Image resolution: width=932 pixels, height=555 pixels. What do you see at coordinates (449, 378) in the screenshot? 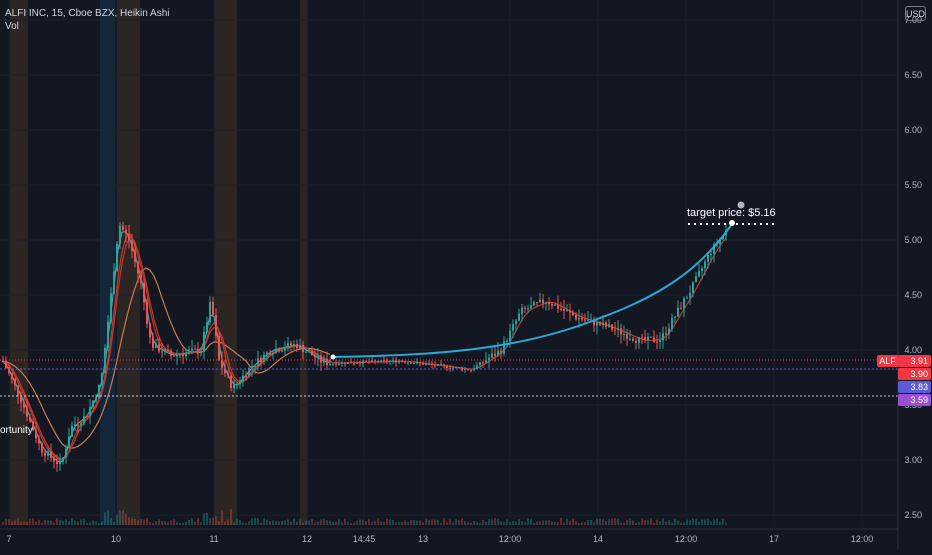
I see `level-lines` at bounding box center [449, 378].